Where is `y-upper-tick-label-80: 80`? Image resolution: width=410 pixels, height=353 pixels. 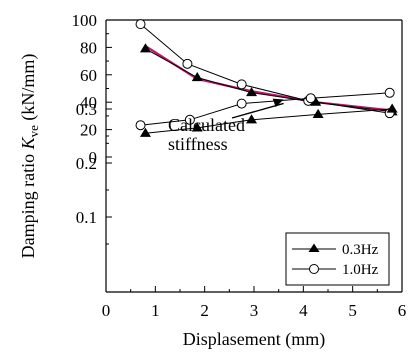 y-upper-tick-label-80: 80 is located at coordinates (88, 47).